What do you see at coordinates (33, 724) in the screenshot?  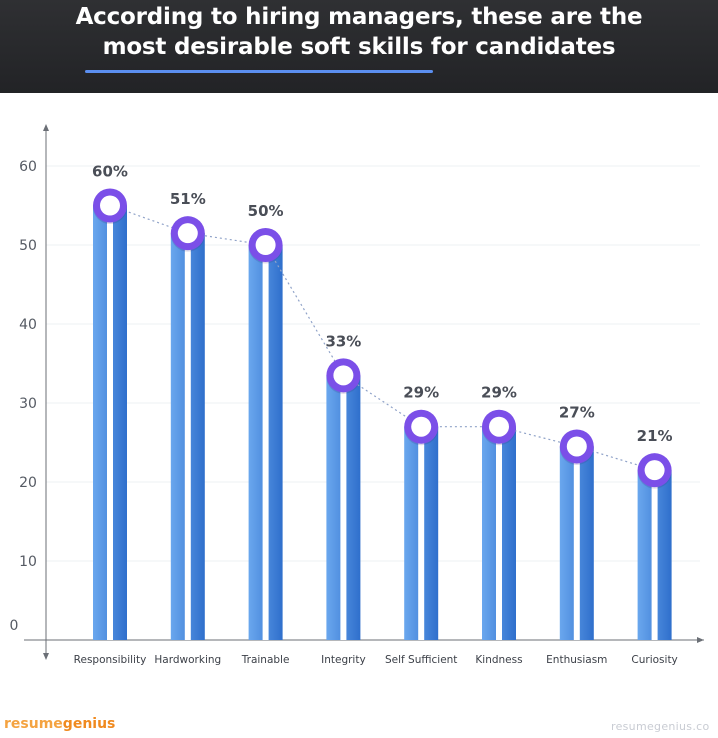 I see `brand-logo-part1: resume` at bounding box center [33, 724].